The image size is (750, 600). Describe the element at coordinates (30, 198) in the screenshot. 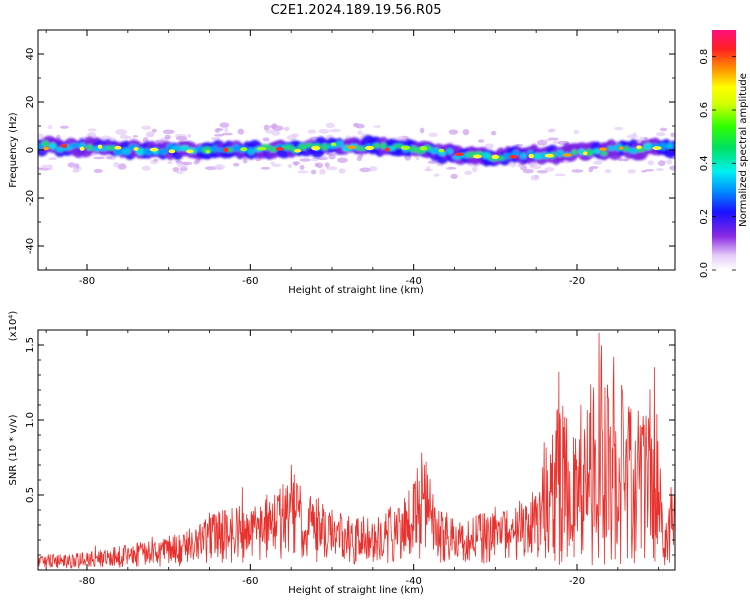

I see `spectrogram-y-tick-label: -20` at that location.